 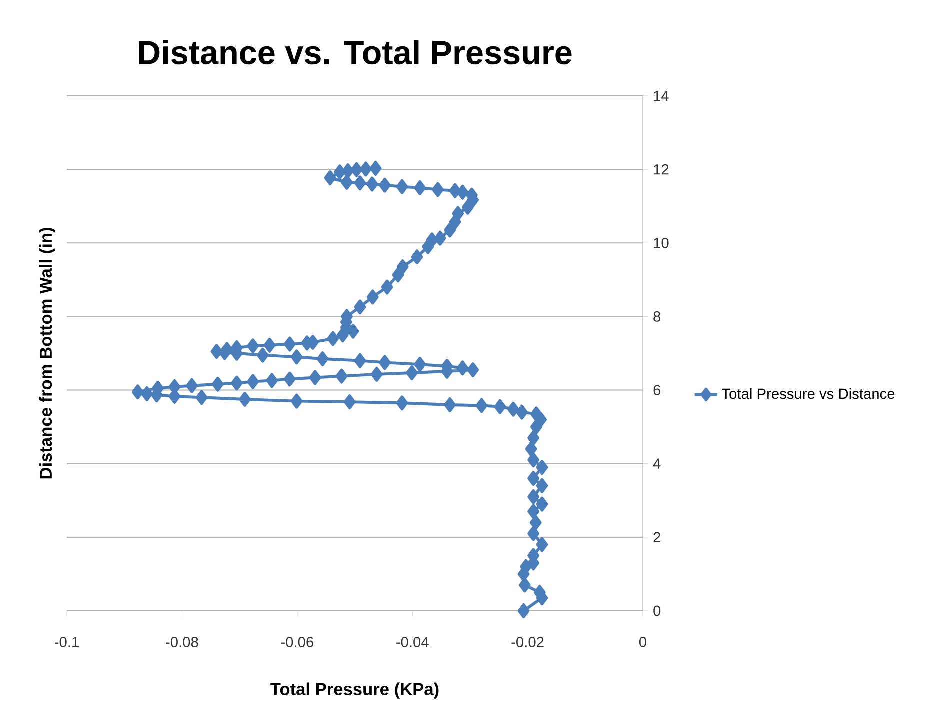 What do you see at coordinates (412, 642) in the screenshot?
I see `x-tick-label: -0.04` at bounding box center [412, 642].